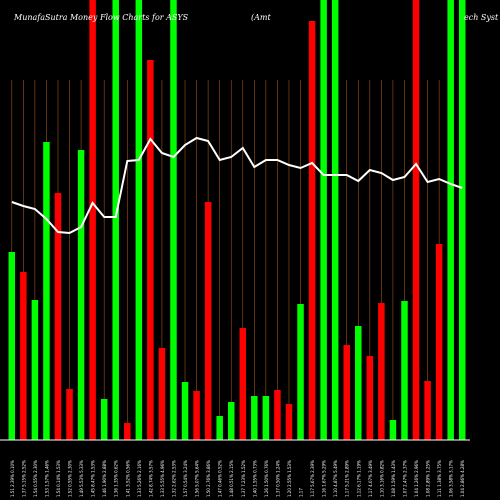  What do you see at coordinates (404, 478) in the screenshot?
I see `x-tick-label: 1.07 2.47% 2.37%` at bounding box center [404, 478].